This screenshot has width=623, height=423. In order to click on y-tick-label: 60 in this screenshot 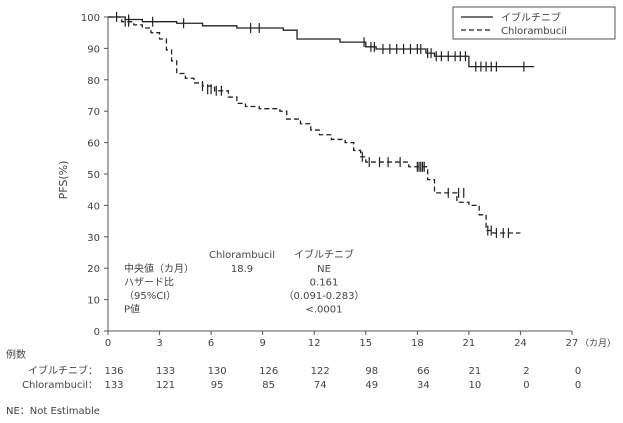, I will do `click(93, 144)`.